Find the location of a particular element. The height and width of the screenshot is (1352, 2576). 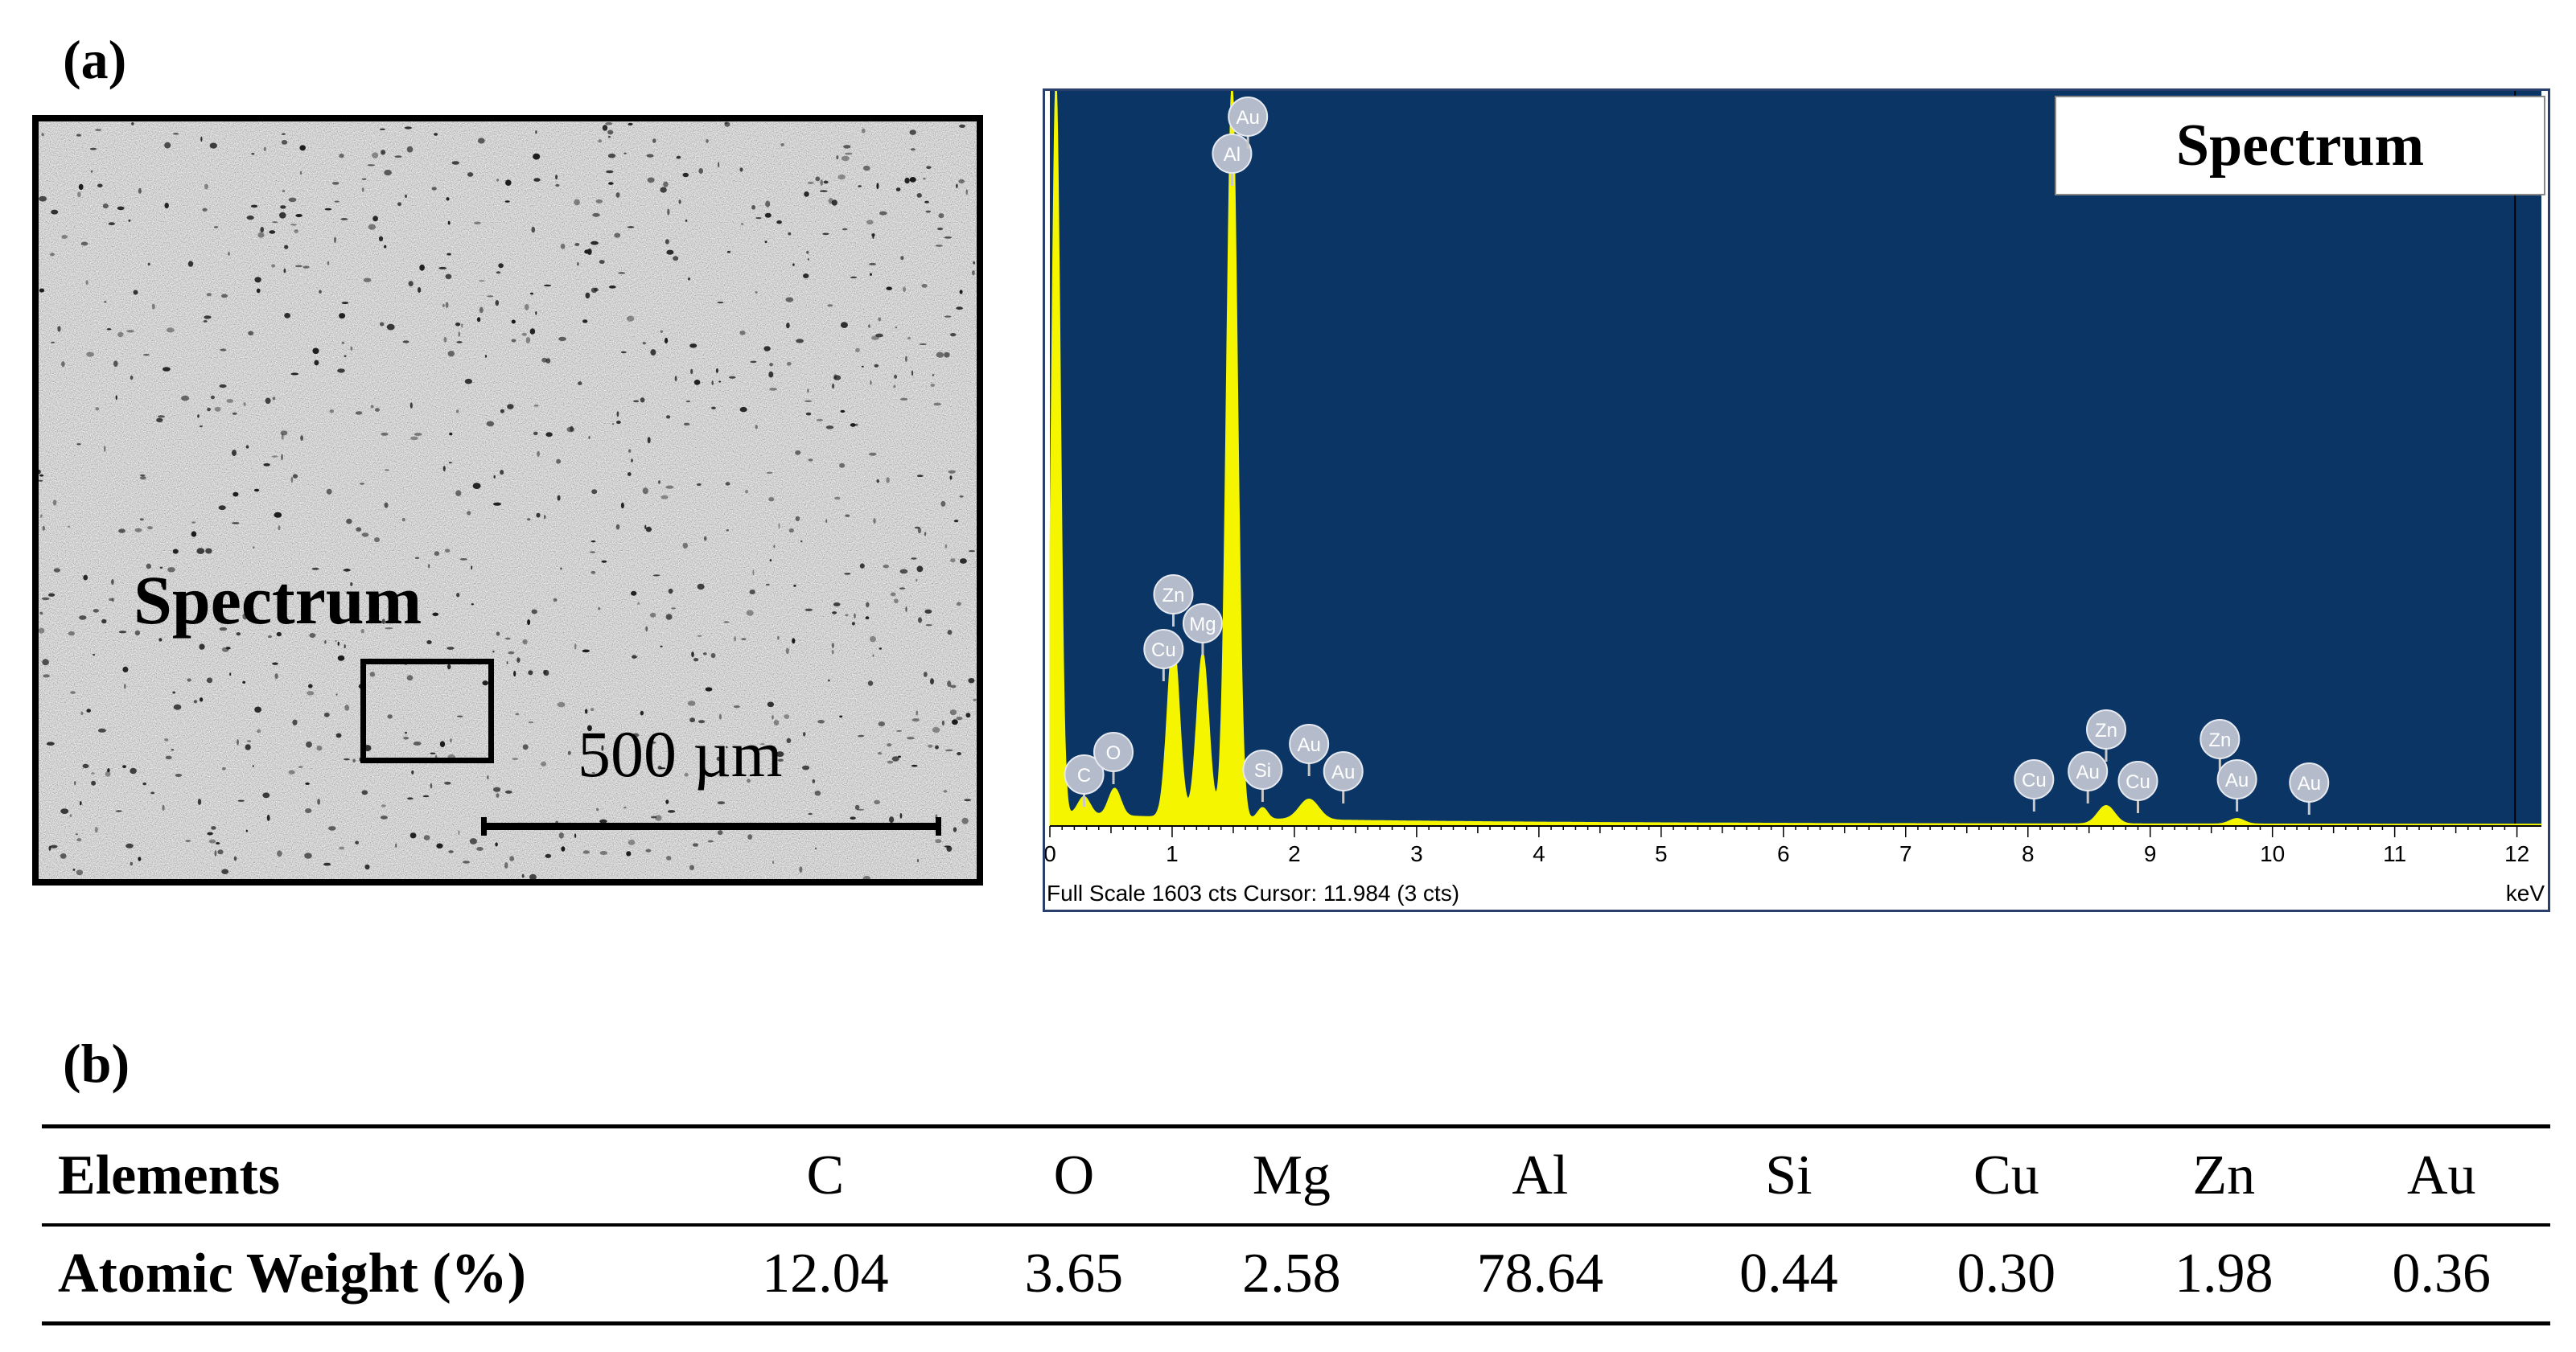

peak-label-text: Au is located at coordinates (2237, 780).